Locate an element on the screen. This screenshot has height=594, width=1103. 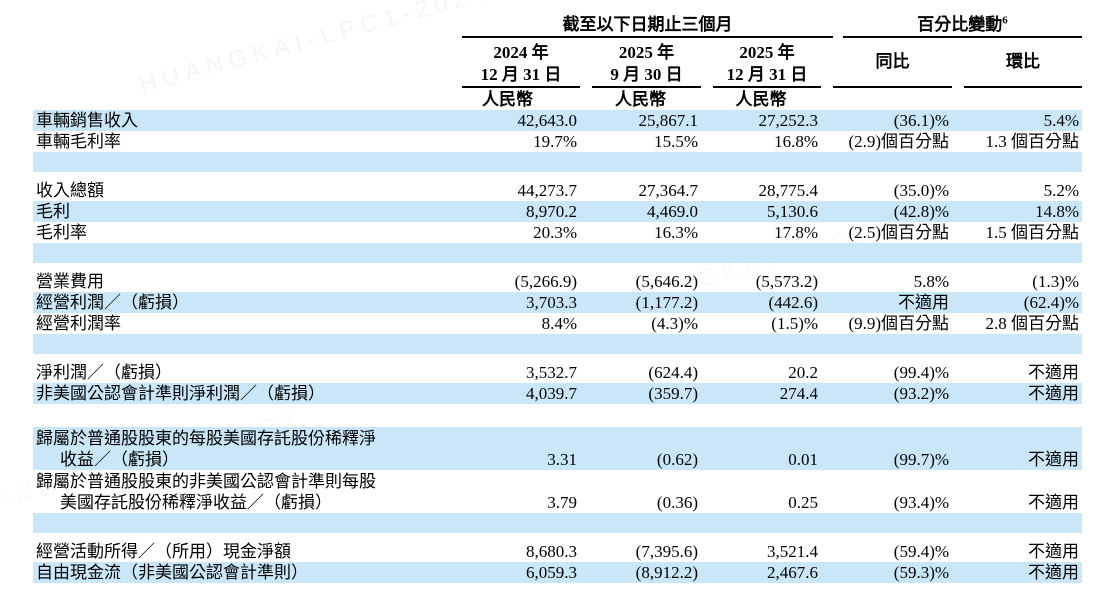
cell-value: 1.5 個百分點 is located at coordinates (1032, 232).